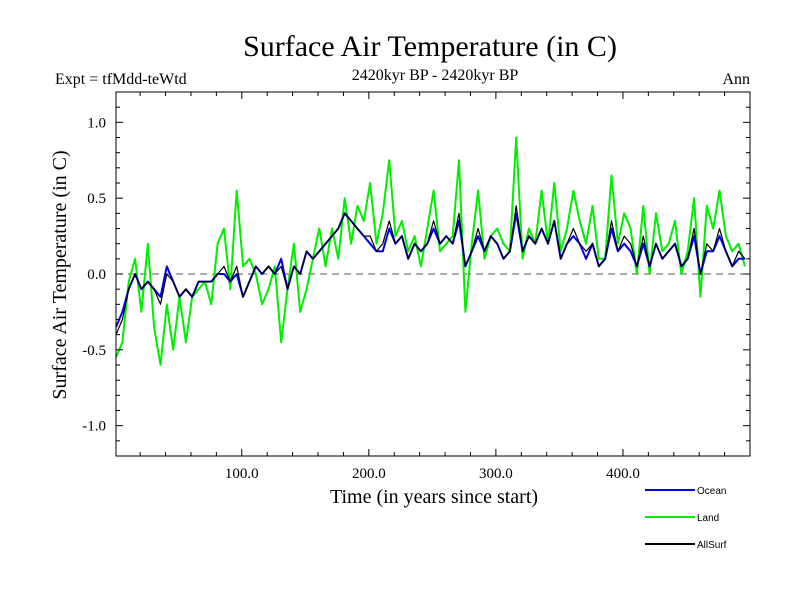 The height and width of the screenshot is (600, 800). Describe the element at coordinates (712, 545) in the screenshot. I see `legend-label-allsurf: AllSurf` at that location.